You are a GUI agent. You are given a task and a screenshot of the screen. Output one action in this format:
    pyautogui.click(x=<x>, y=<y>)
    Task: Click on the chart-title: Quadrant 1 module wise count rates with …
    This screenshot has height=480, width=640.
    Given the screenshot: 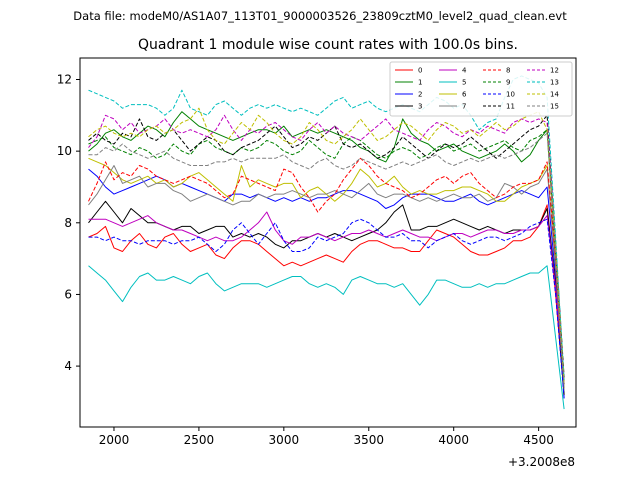 What is the action you would take?
    pyautogui.click(x=328, y=45)
    